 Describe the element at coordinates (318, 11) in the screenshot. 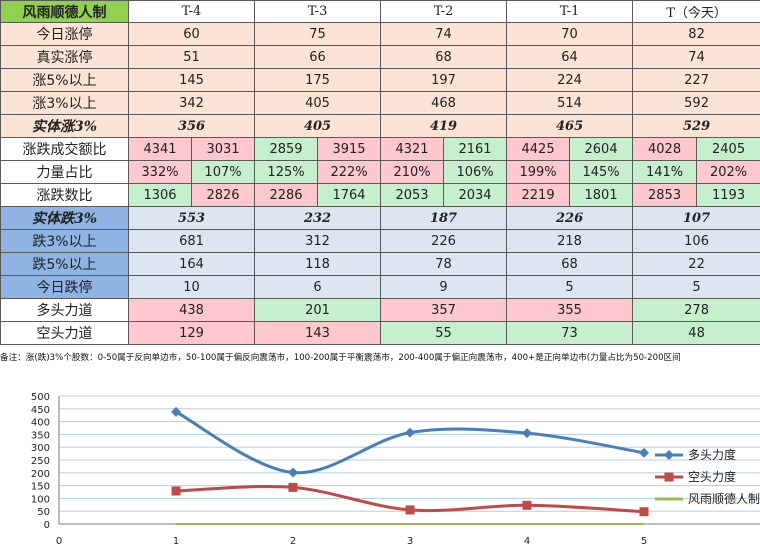

I see `column-header: T-3` at that location.